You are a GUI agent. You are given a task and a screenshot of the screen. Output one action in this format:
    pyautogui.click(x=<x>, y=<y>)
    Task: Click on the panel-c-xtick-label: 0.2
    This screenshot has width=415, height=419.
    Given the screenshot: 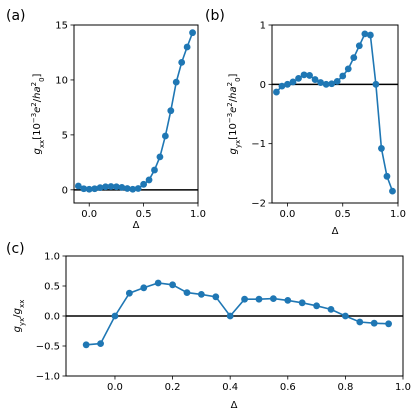 What is the action you would take?
    pyautogui.click(x=173, y=387)
    